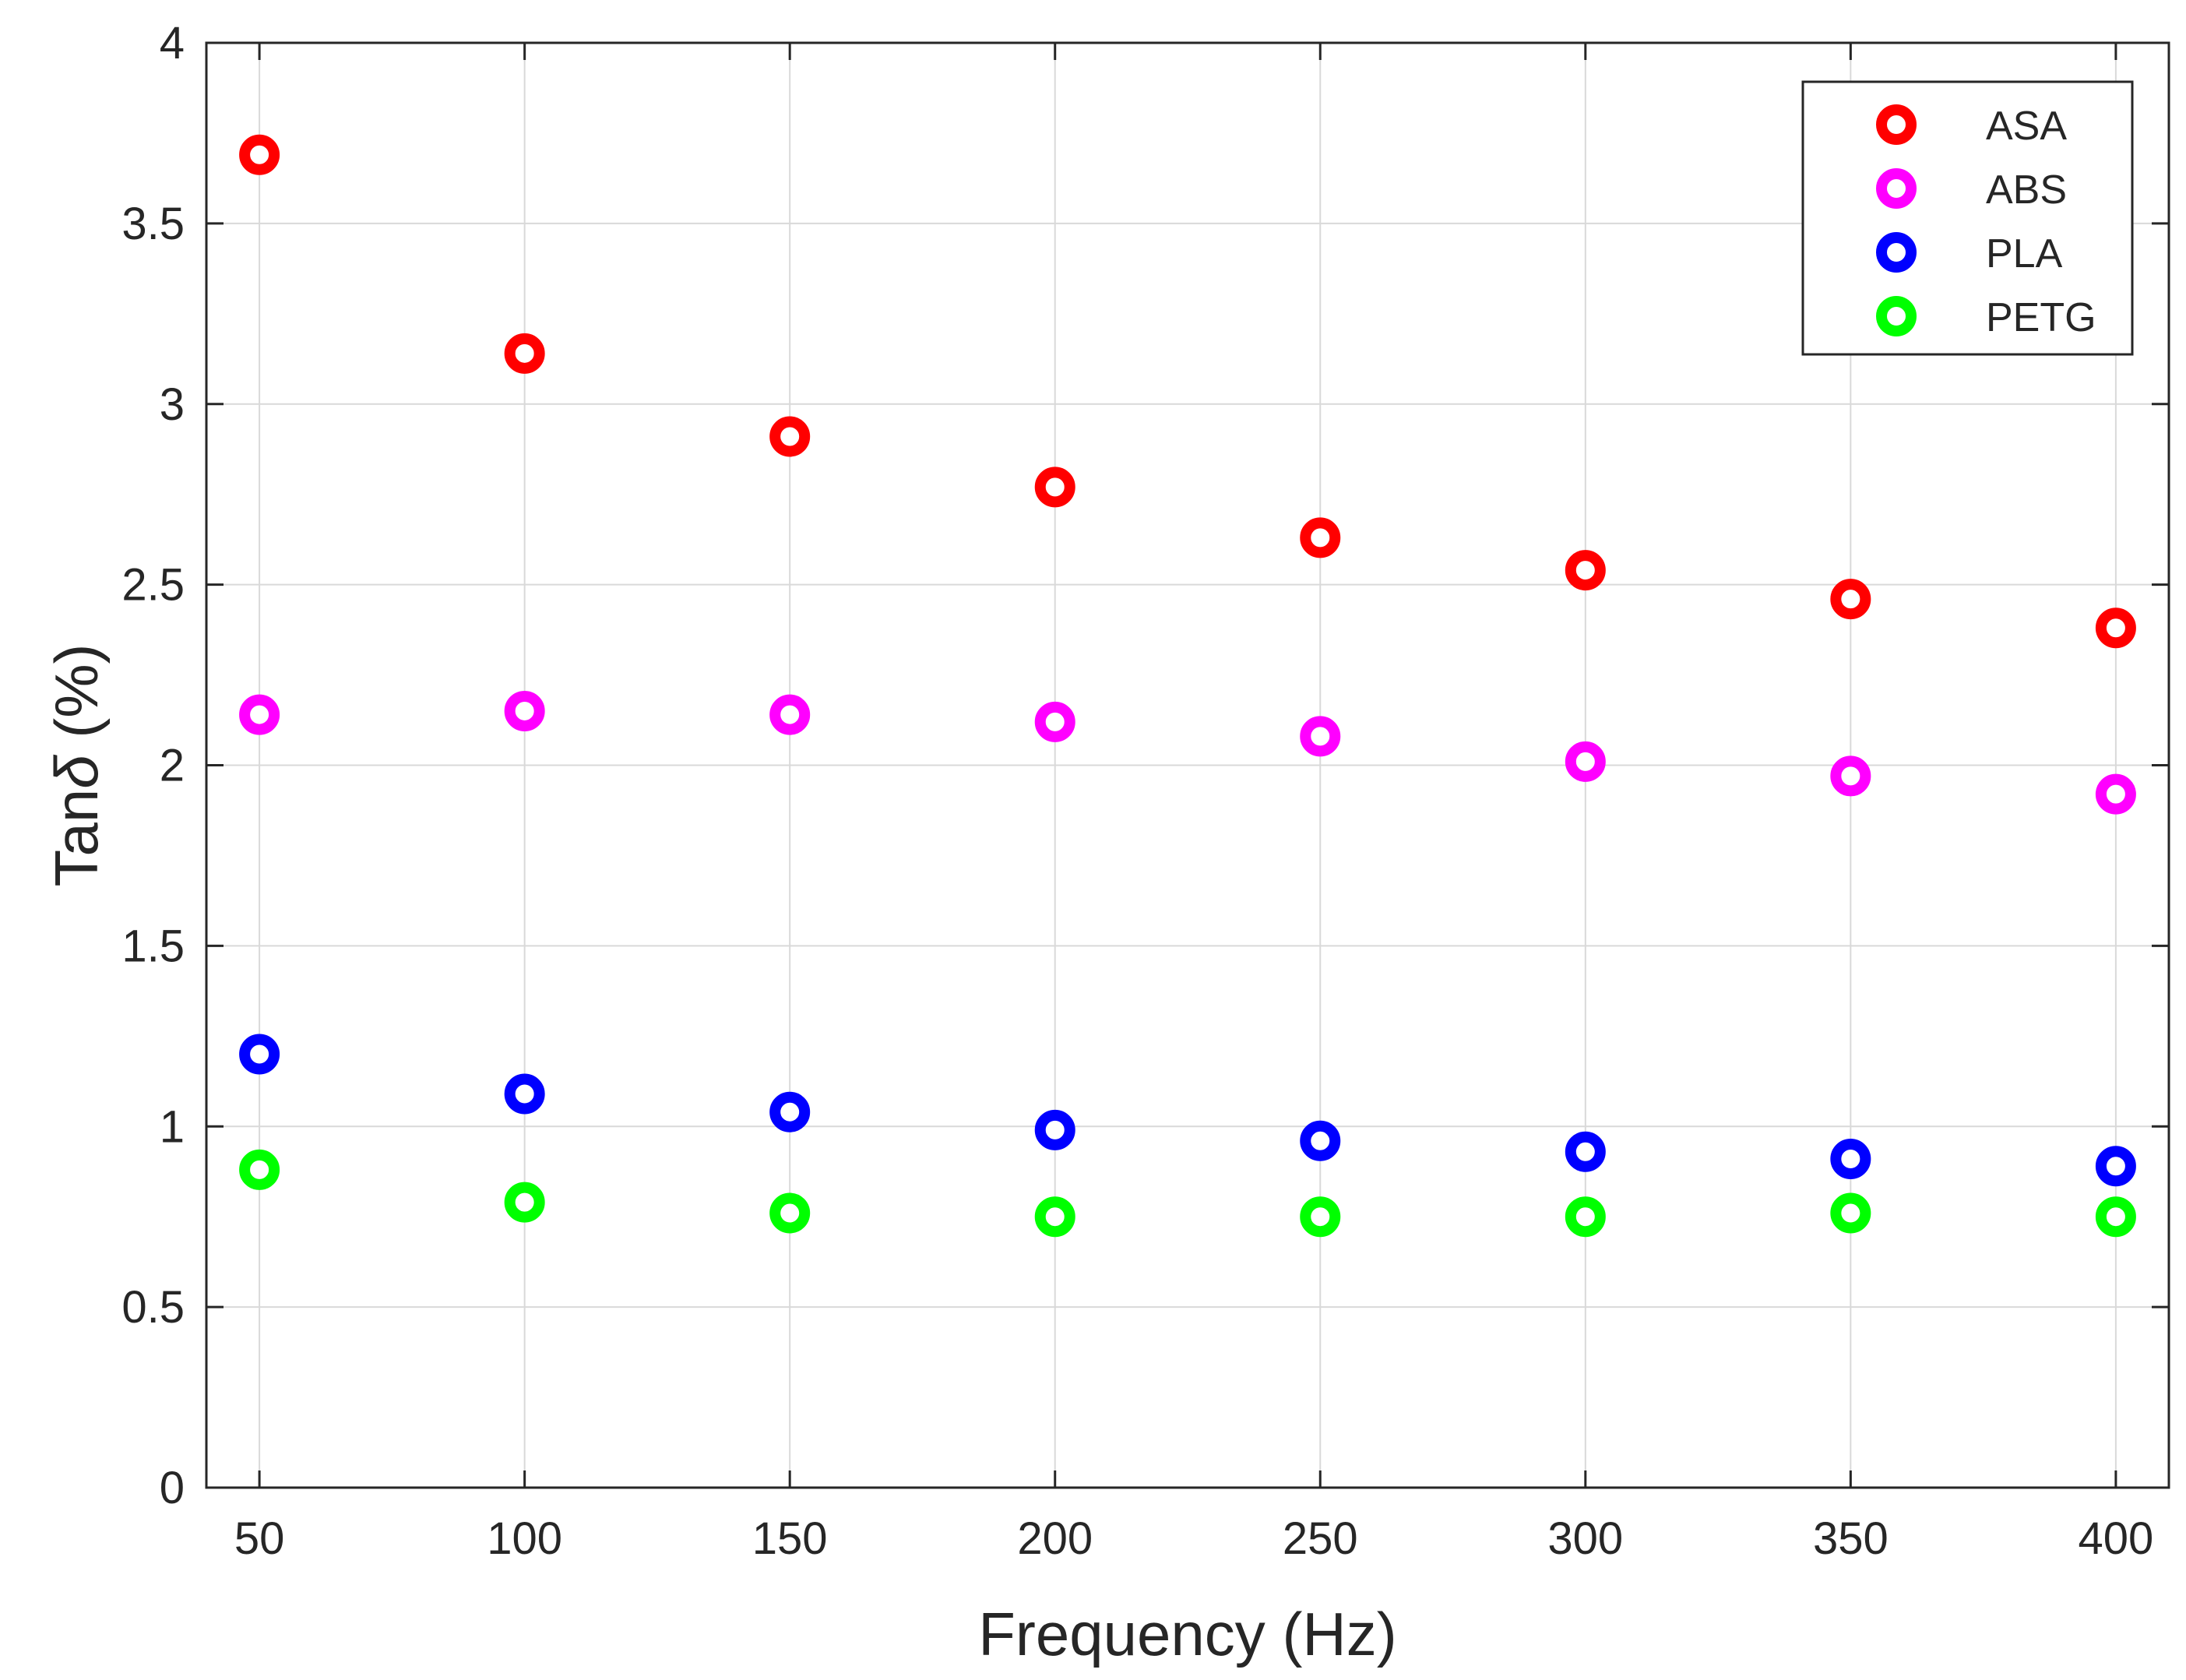 This screenshot has height=1680, width=2186. Describe the element at coordinates (1320, 1538) in the screenshot. I see `x-tick-label: 250` at that location.